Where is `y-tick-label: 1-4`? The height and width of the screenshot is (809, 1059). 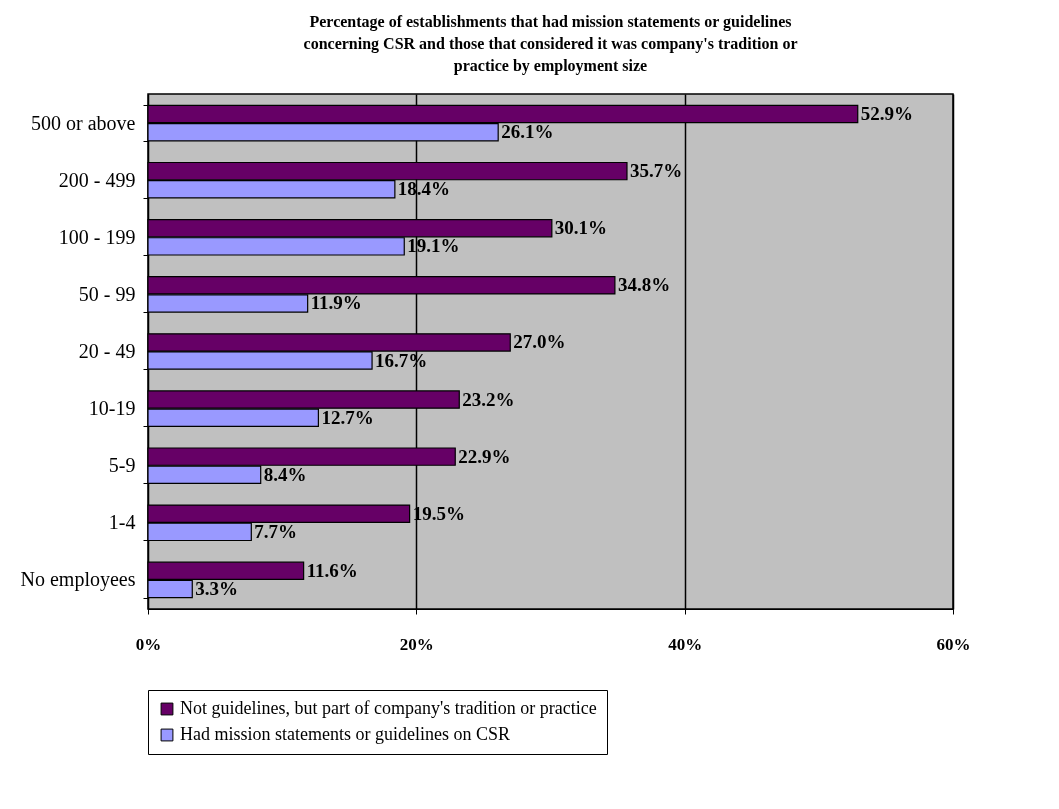
y-tick-label: 1-4 is located at coordinates (122, 522).